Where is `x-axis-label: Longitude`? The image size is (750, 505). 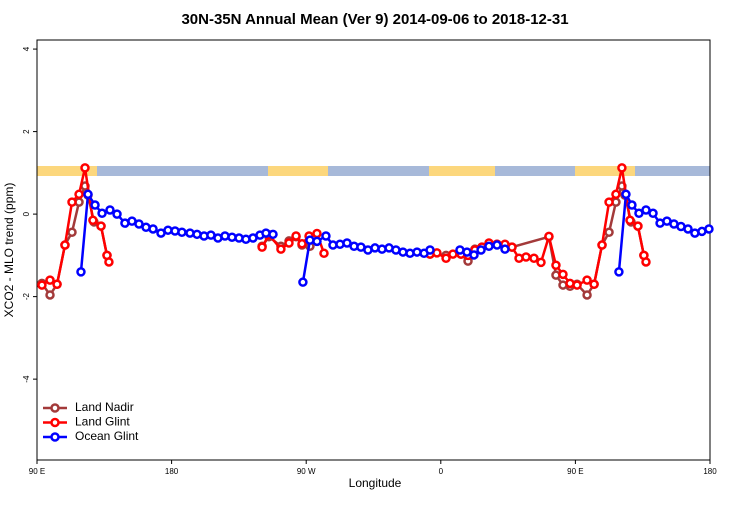
x-axis-label: Longitude is located at coordinates (375, 483).